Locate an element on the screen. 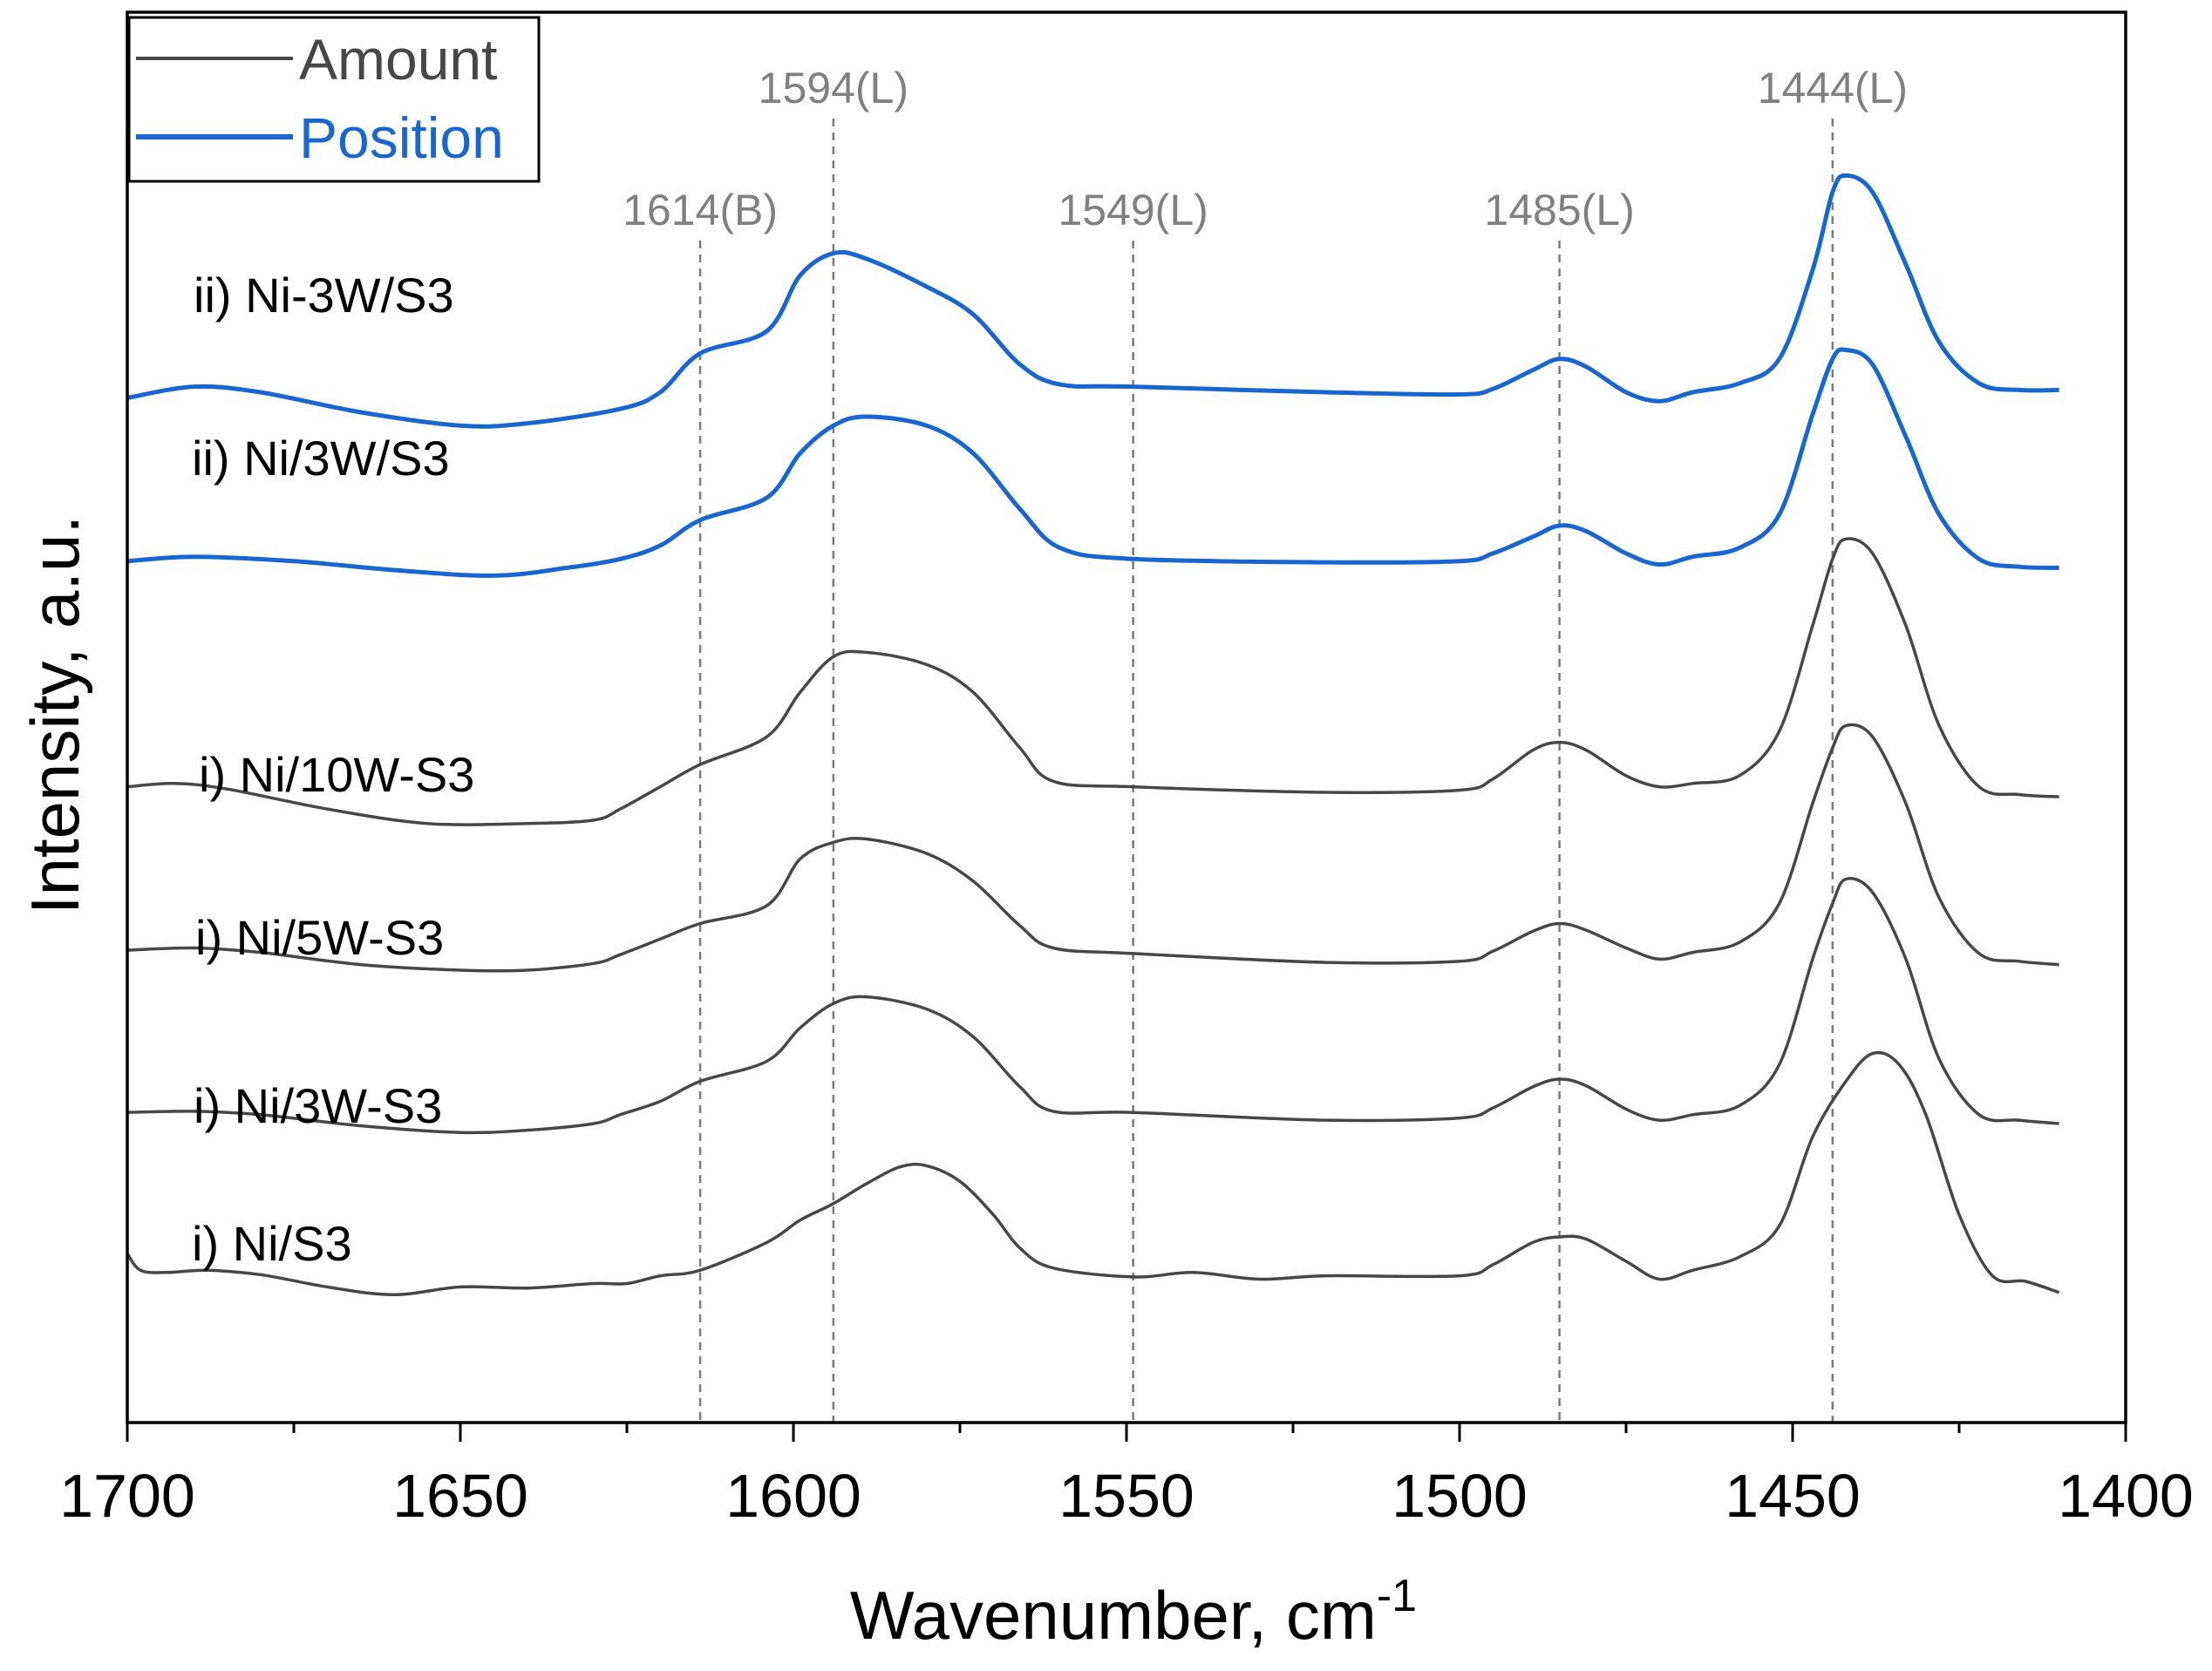 The width and height of the screenshot is (2212, 1671). x-axis-ticks is located at coordinates (1127, 1432).